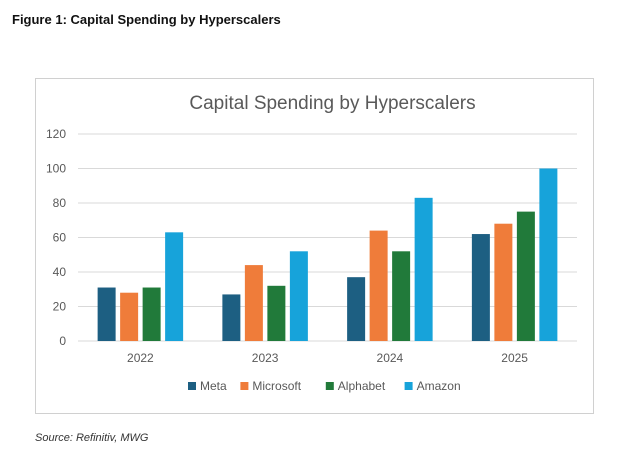 The width and height of the screenshot is (621, 453). Describe the element at coordinates (231, 317) in the screenshot. I see `bar-meta-2023` at that location.